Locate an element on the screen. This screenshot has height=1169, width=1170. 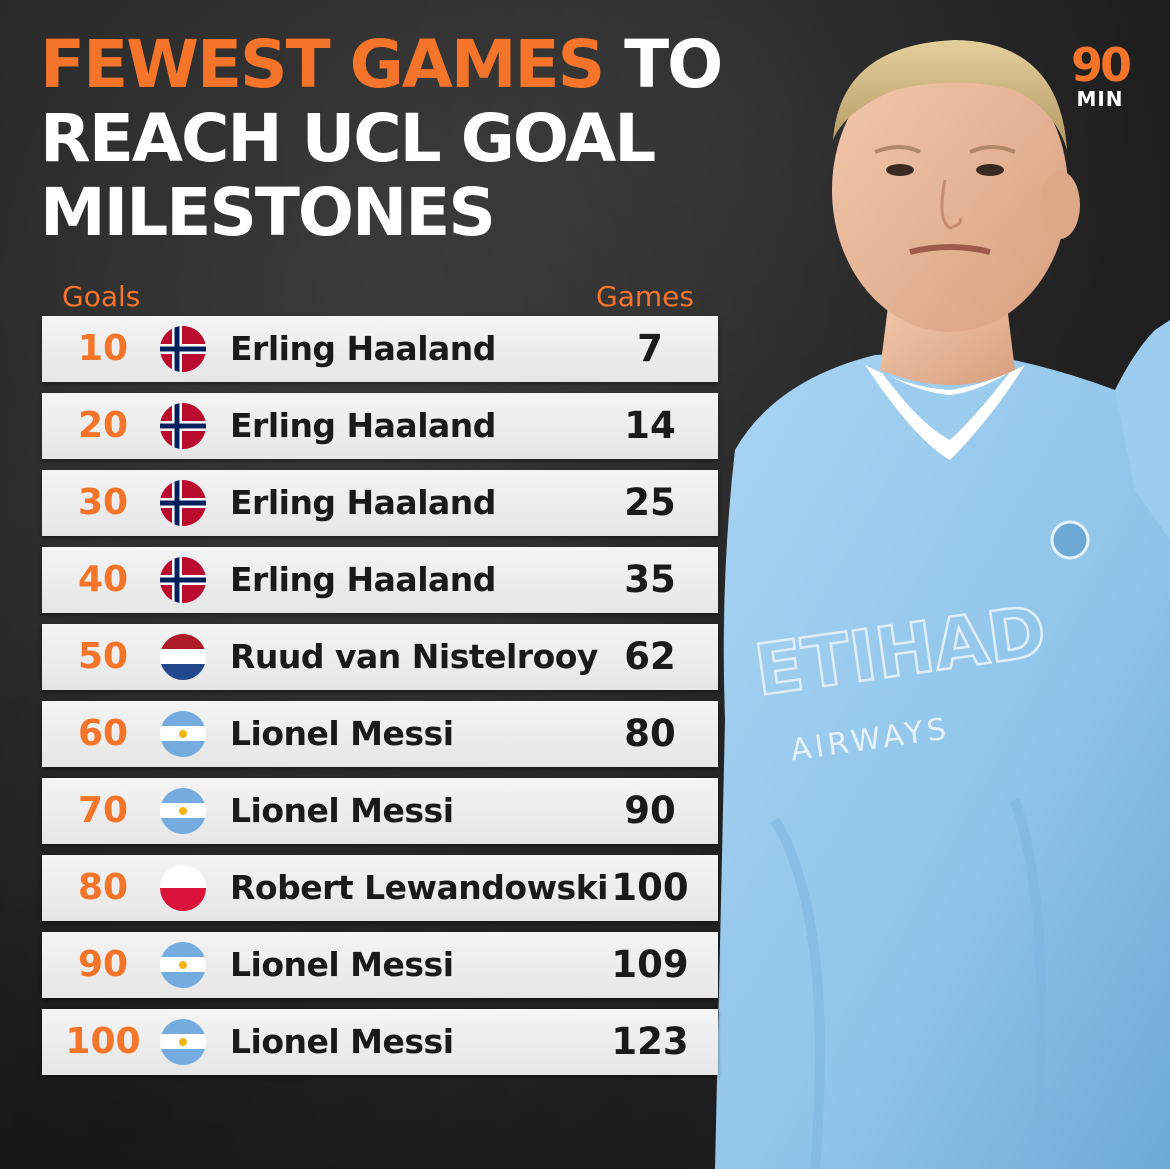
table-row: 70 Lionel Messi 90 is located at coordinates (380, 811).